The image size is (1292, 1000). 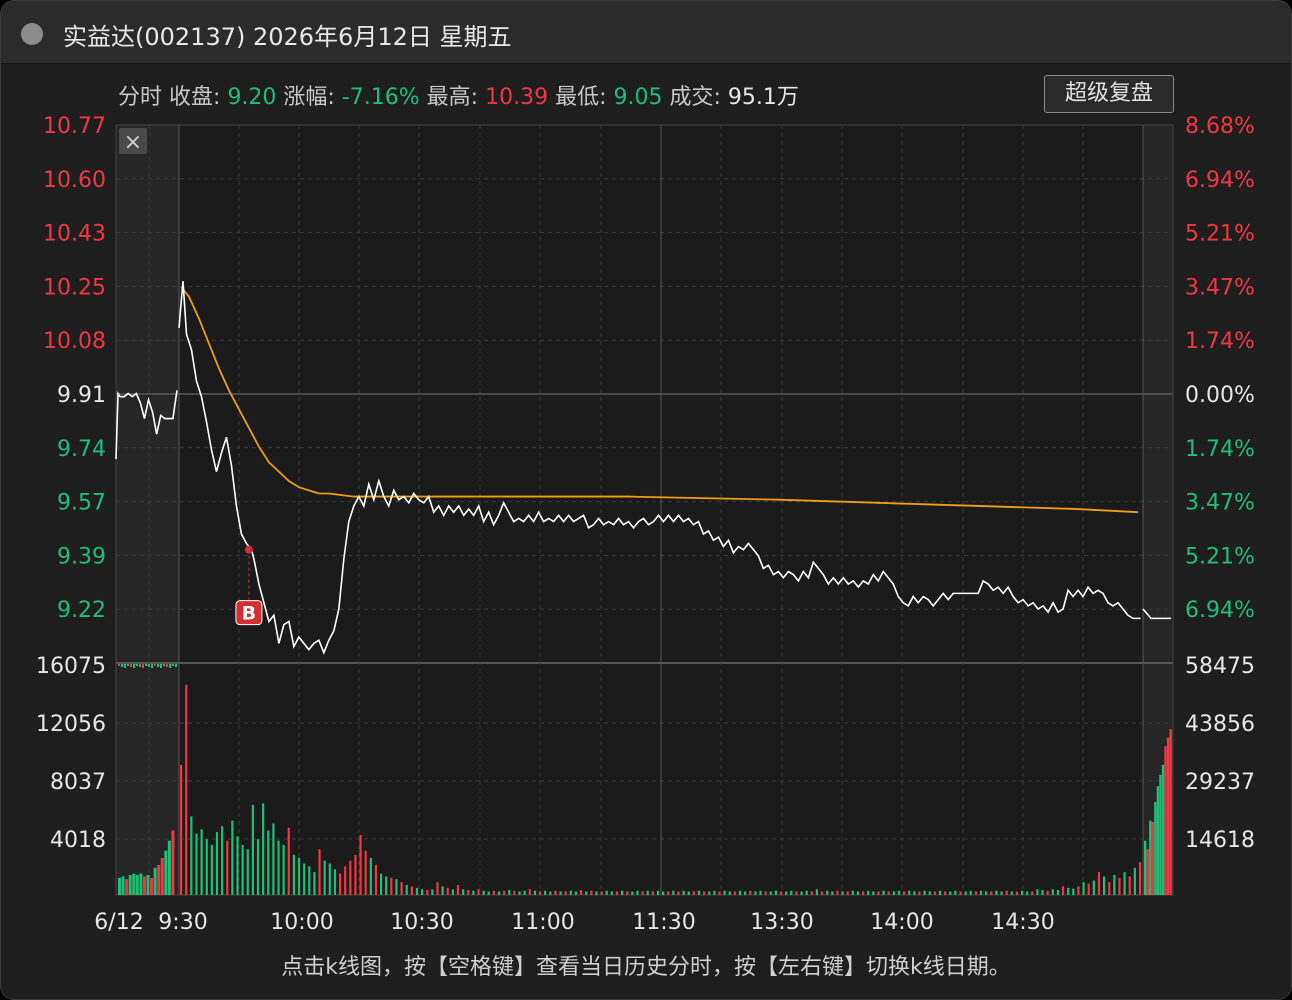 I want to click on close-icon-bg, so click(x=133, y=141).